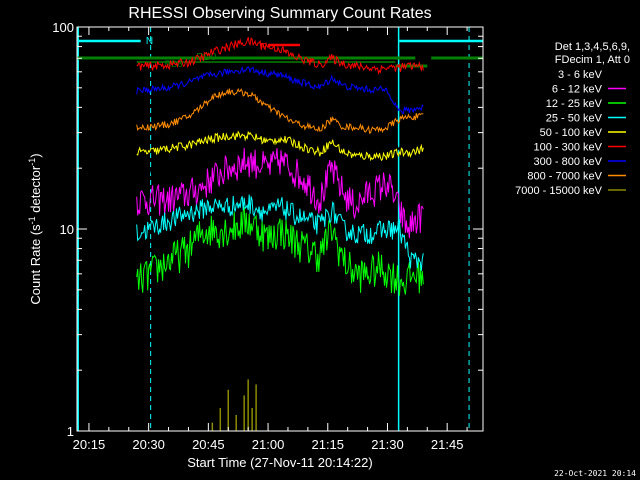 This screenshot has height=480, width=640. Describe the element at coordinates (148, 444) in the screenshot. I see `x-tick-label: 20:30` at that location.